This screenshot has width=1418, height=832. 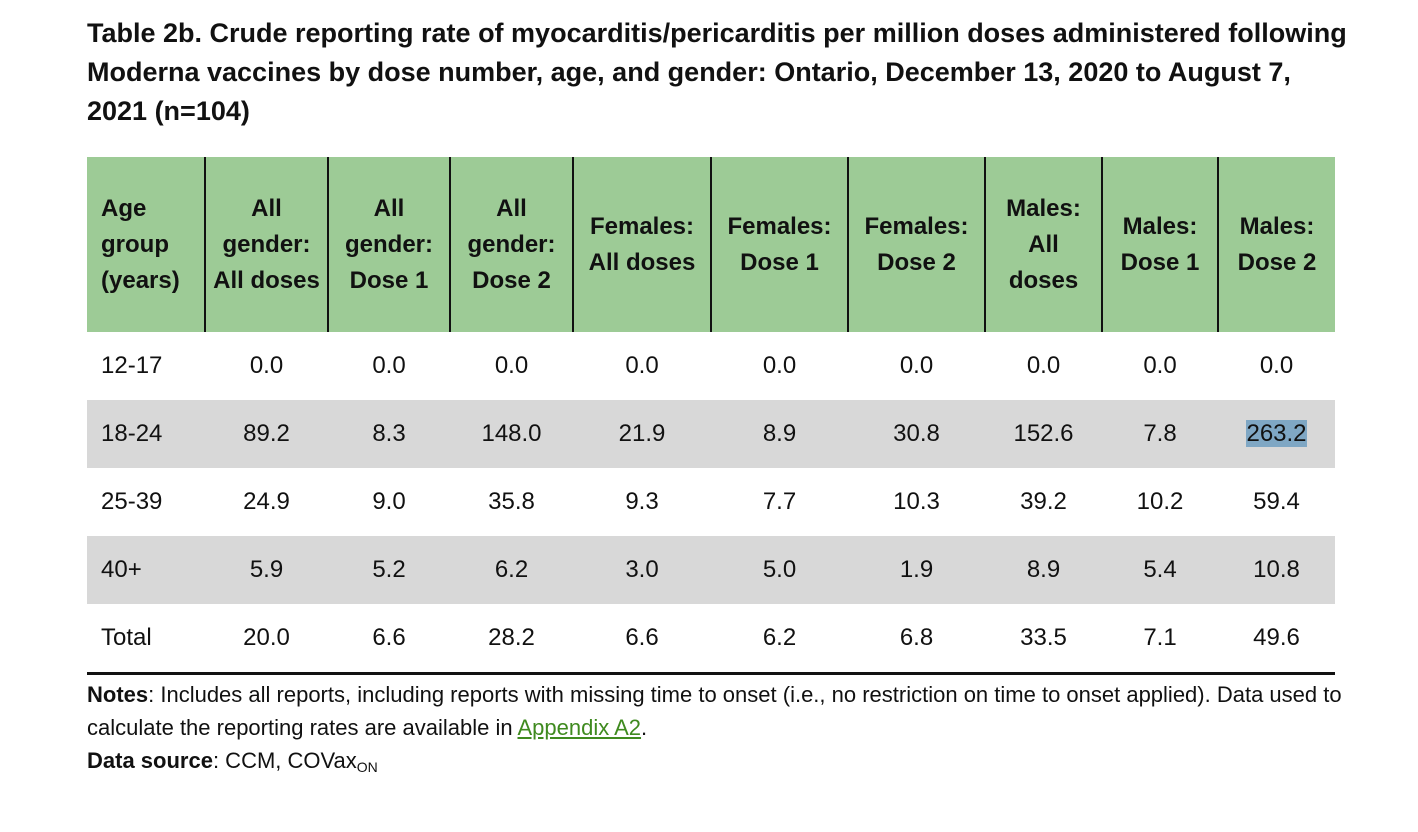 I want to click on data-source-subscript: ON, so click(x=367, y=767).